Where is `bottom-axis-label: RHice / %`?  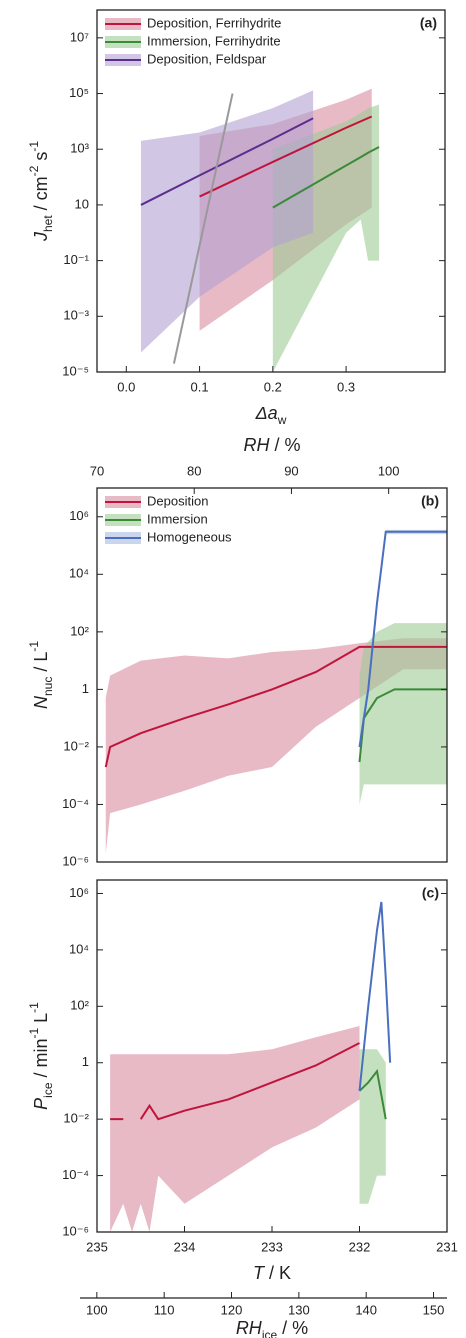
bottom-axis-label: RHice / % is located at coordinates (272, 1328).